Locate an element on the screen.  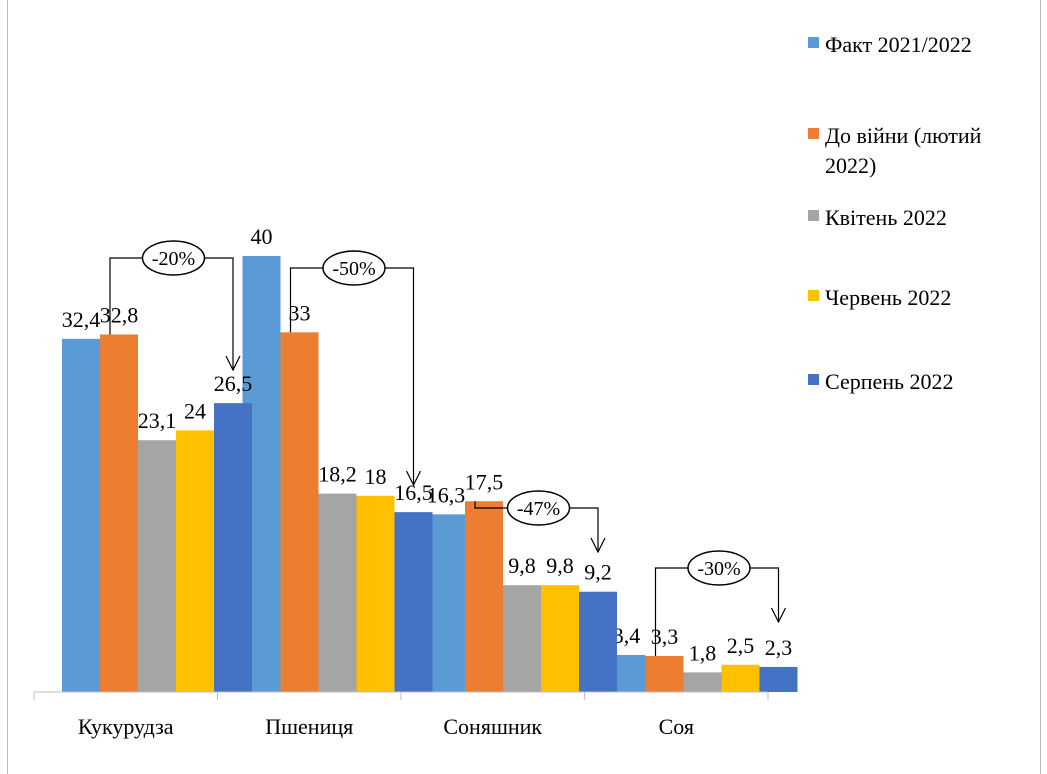
annotation-label: -20% is located at coordinates (173, 259).